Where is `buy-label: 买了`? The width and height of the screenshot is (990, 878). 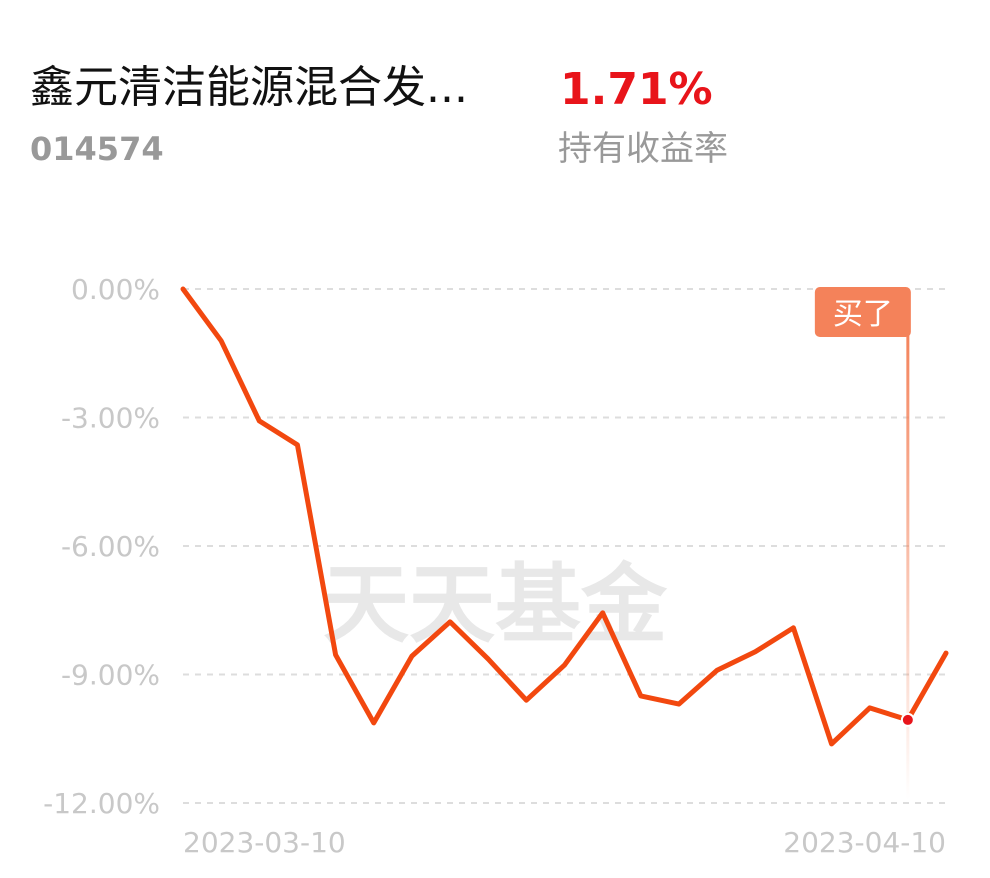
buy-label: 买了 is located at coordinates (863, 314).